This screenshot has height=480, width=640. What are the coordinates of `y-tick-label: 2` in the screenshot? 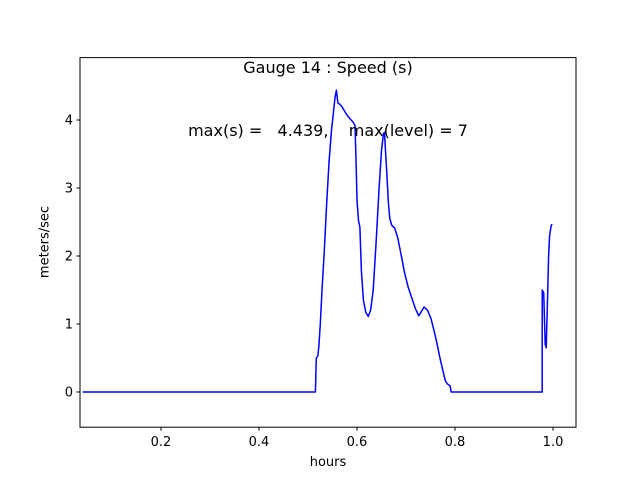 It's located at (69, 256).